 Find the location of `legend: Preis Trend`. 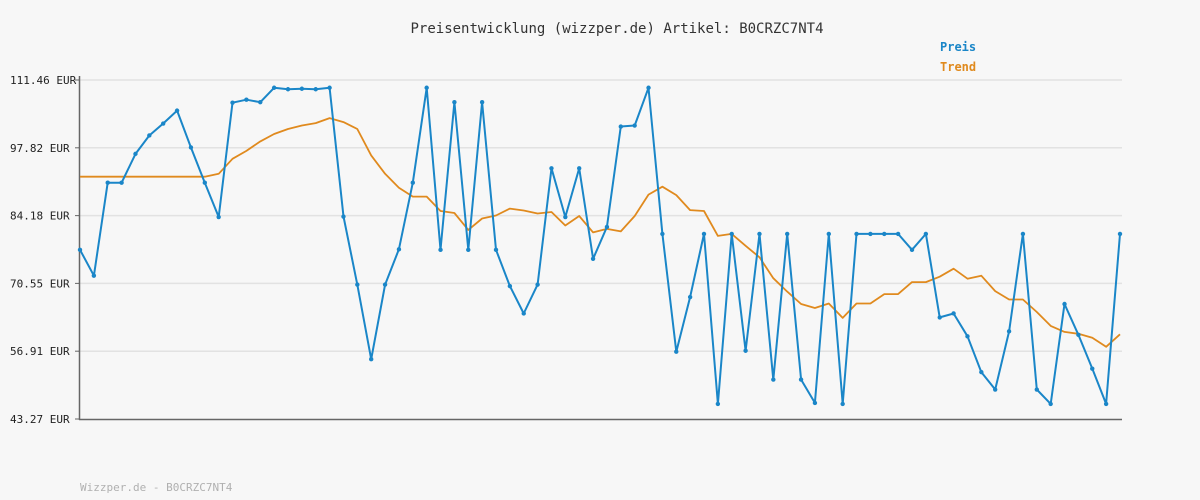

legend: Preis Trend is located at coordinates (958, 57).